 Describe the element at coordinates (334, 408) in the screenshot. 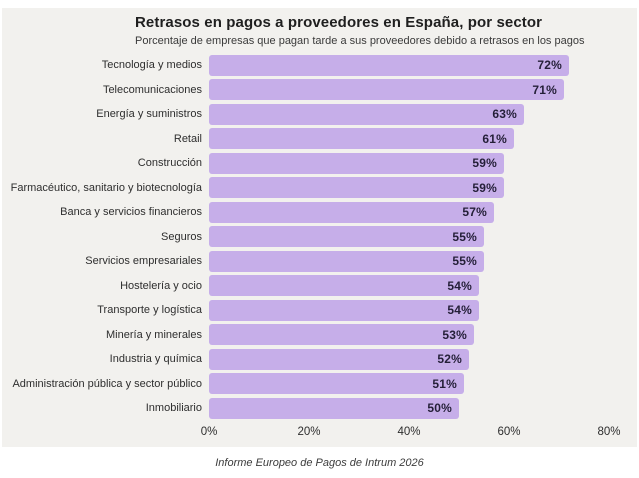

I see `bar: 50%` at that location.